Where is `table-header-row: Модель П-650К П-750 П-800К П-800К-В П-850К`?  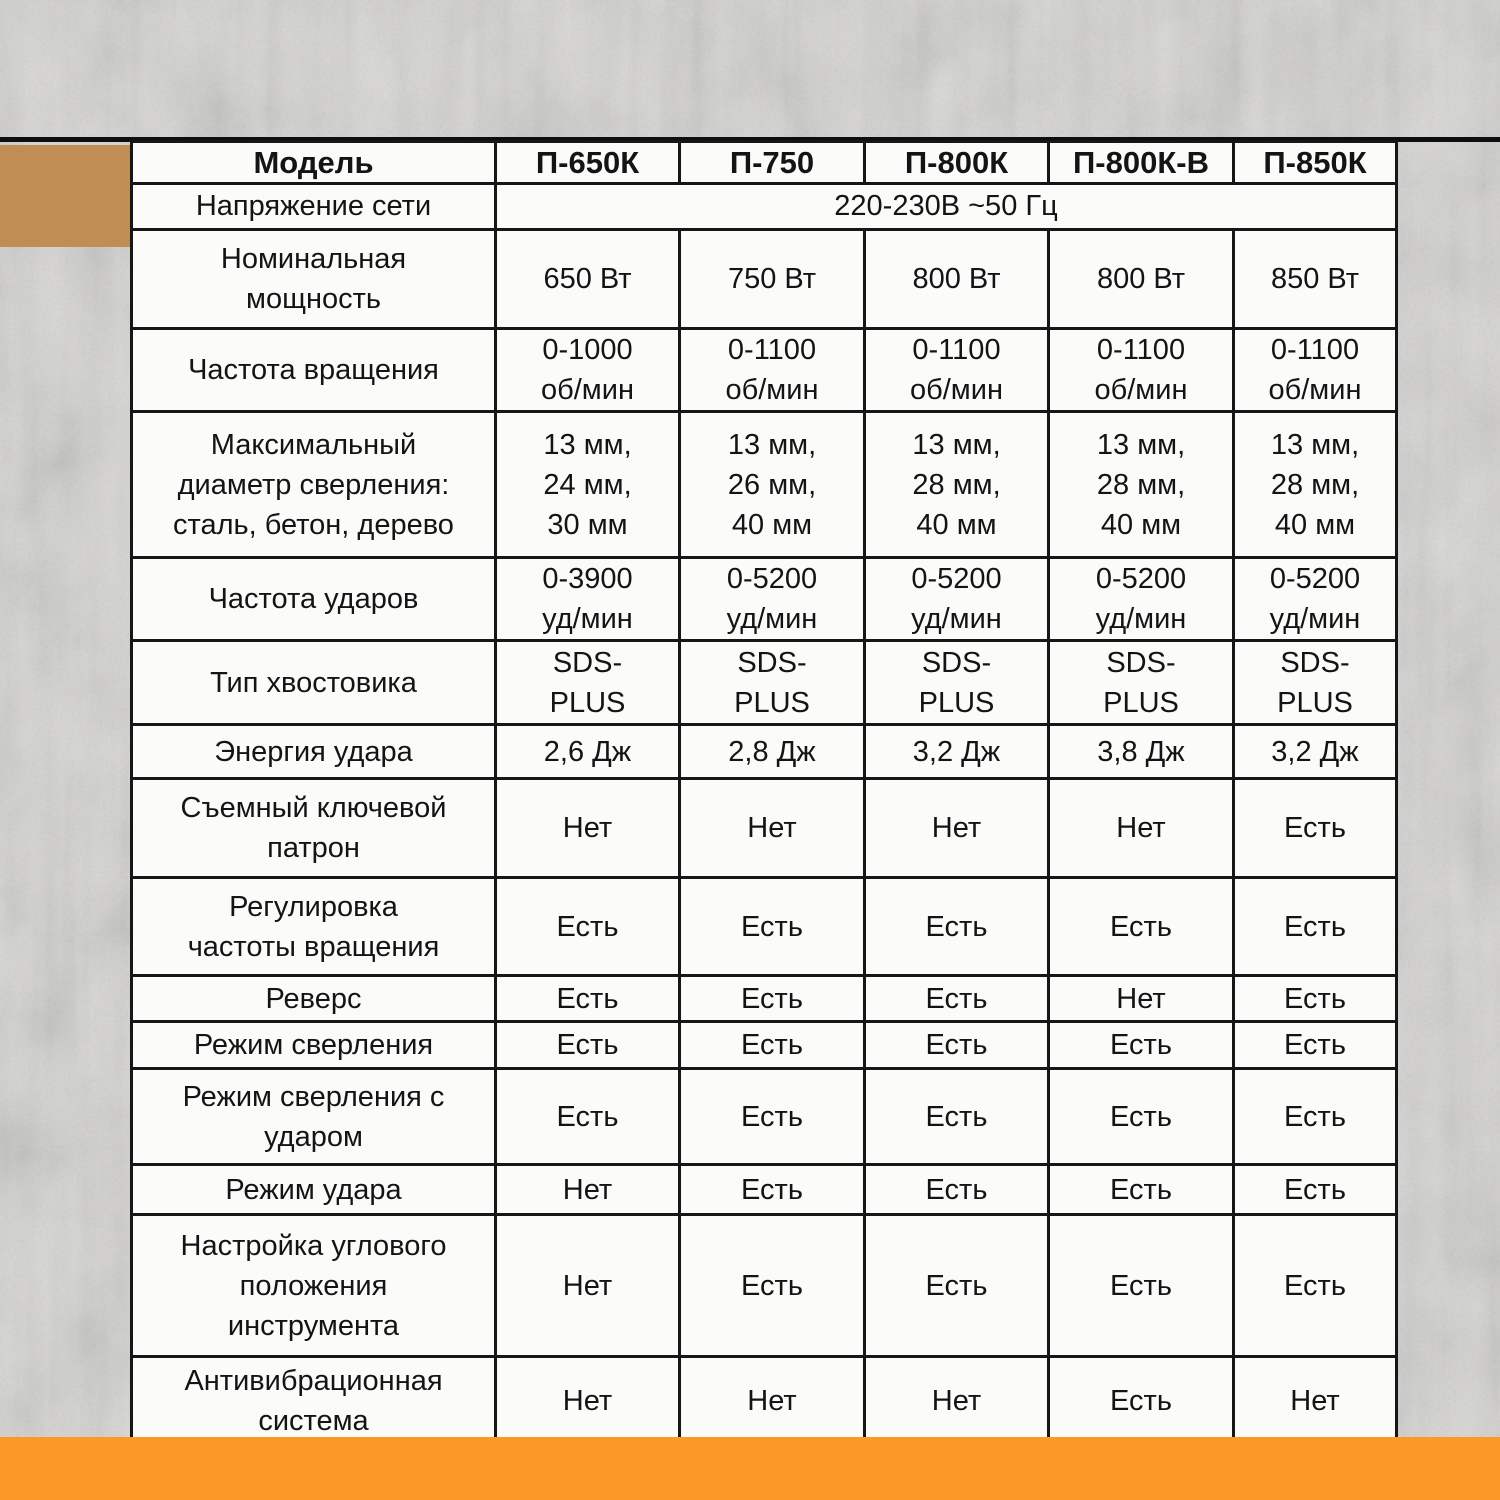 table-header-row: Модель П-650К П-750 П-800К П-800К-В П-850К is located at coordinates (764, 162).